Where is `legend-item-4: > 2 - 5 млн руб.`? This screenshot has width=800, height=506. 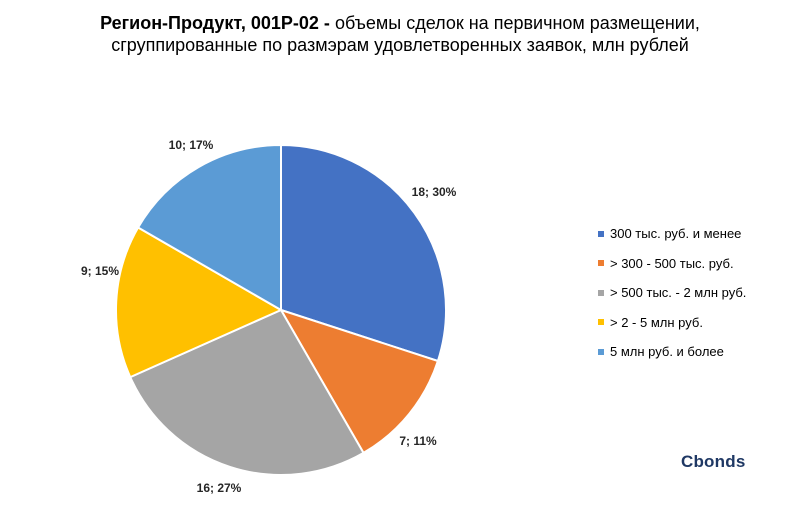 legend-item-4: > 2 - 5 млн руб. is located at coordinates (672, 322).